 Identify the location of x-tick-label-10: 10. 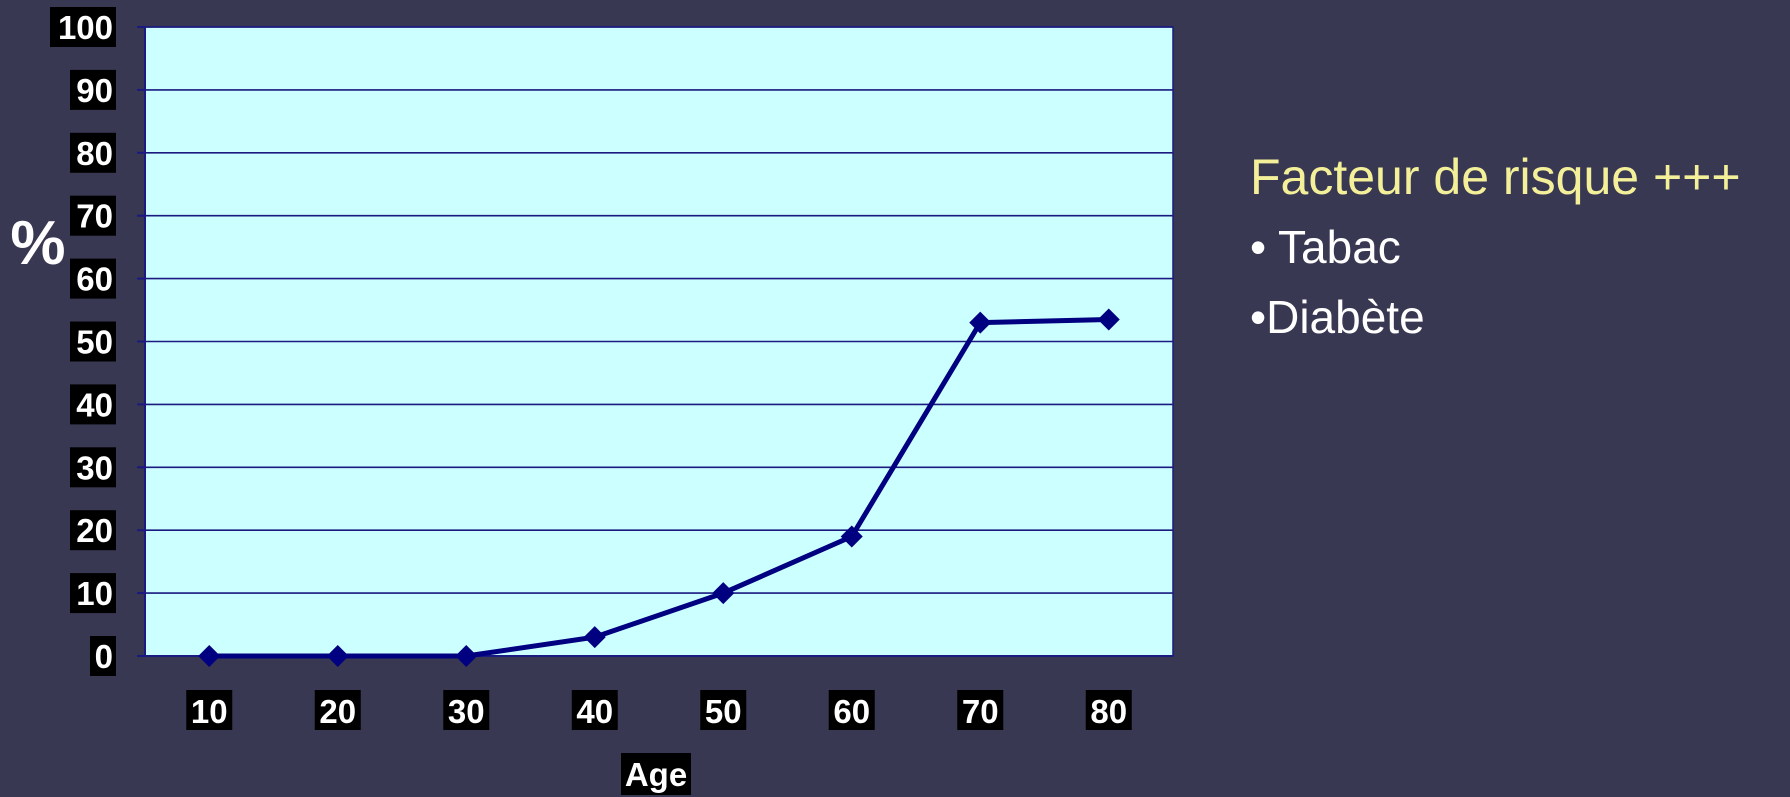
(209, 711).